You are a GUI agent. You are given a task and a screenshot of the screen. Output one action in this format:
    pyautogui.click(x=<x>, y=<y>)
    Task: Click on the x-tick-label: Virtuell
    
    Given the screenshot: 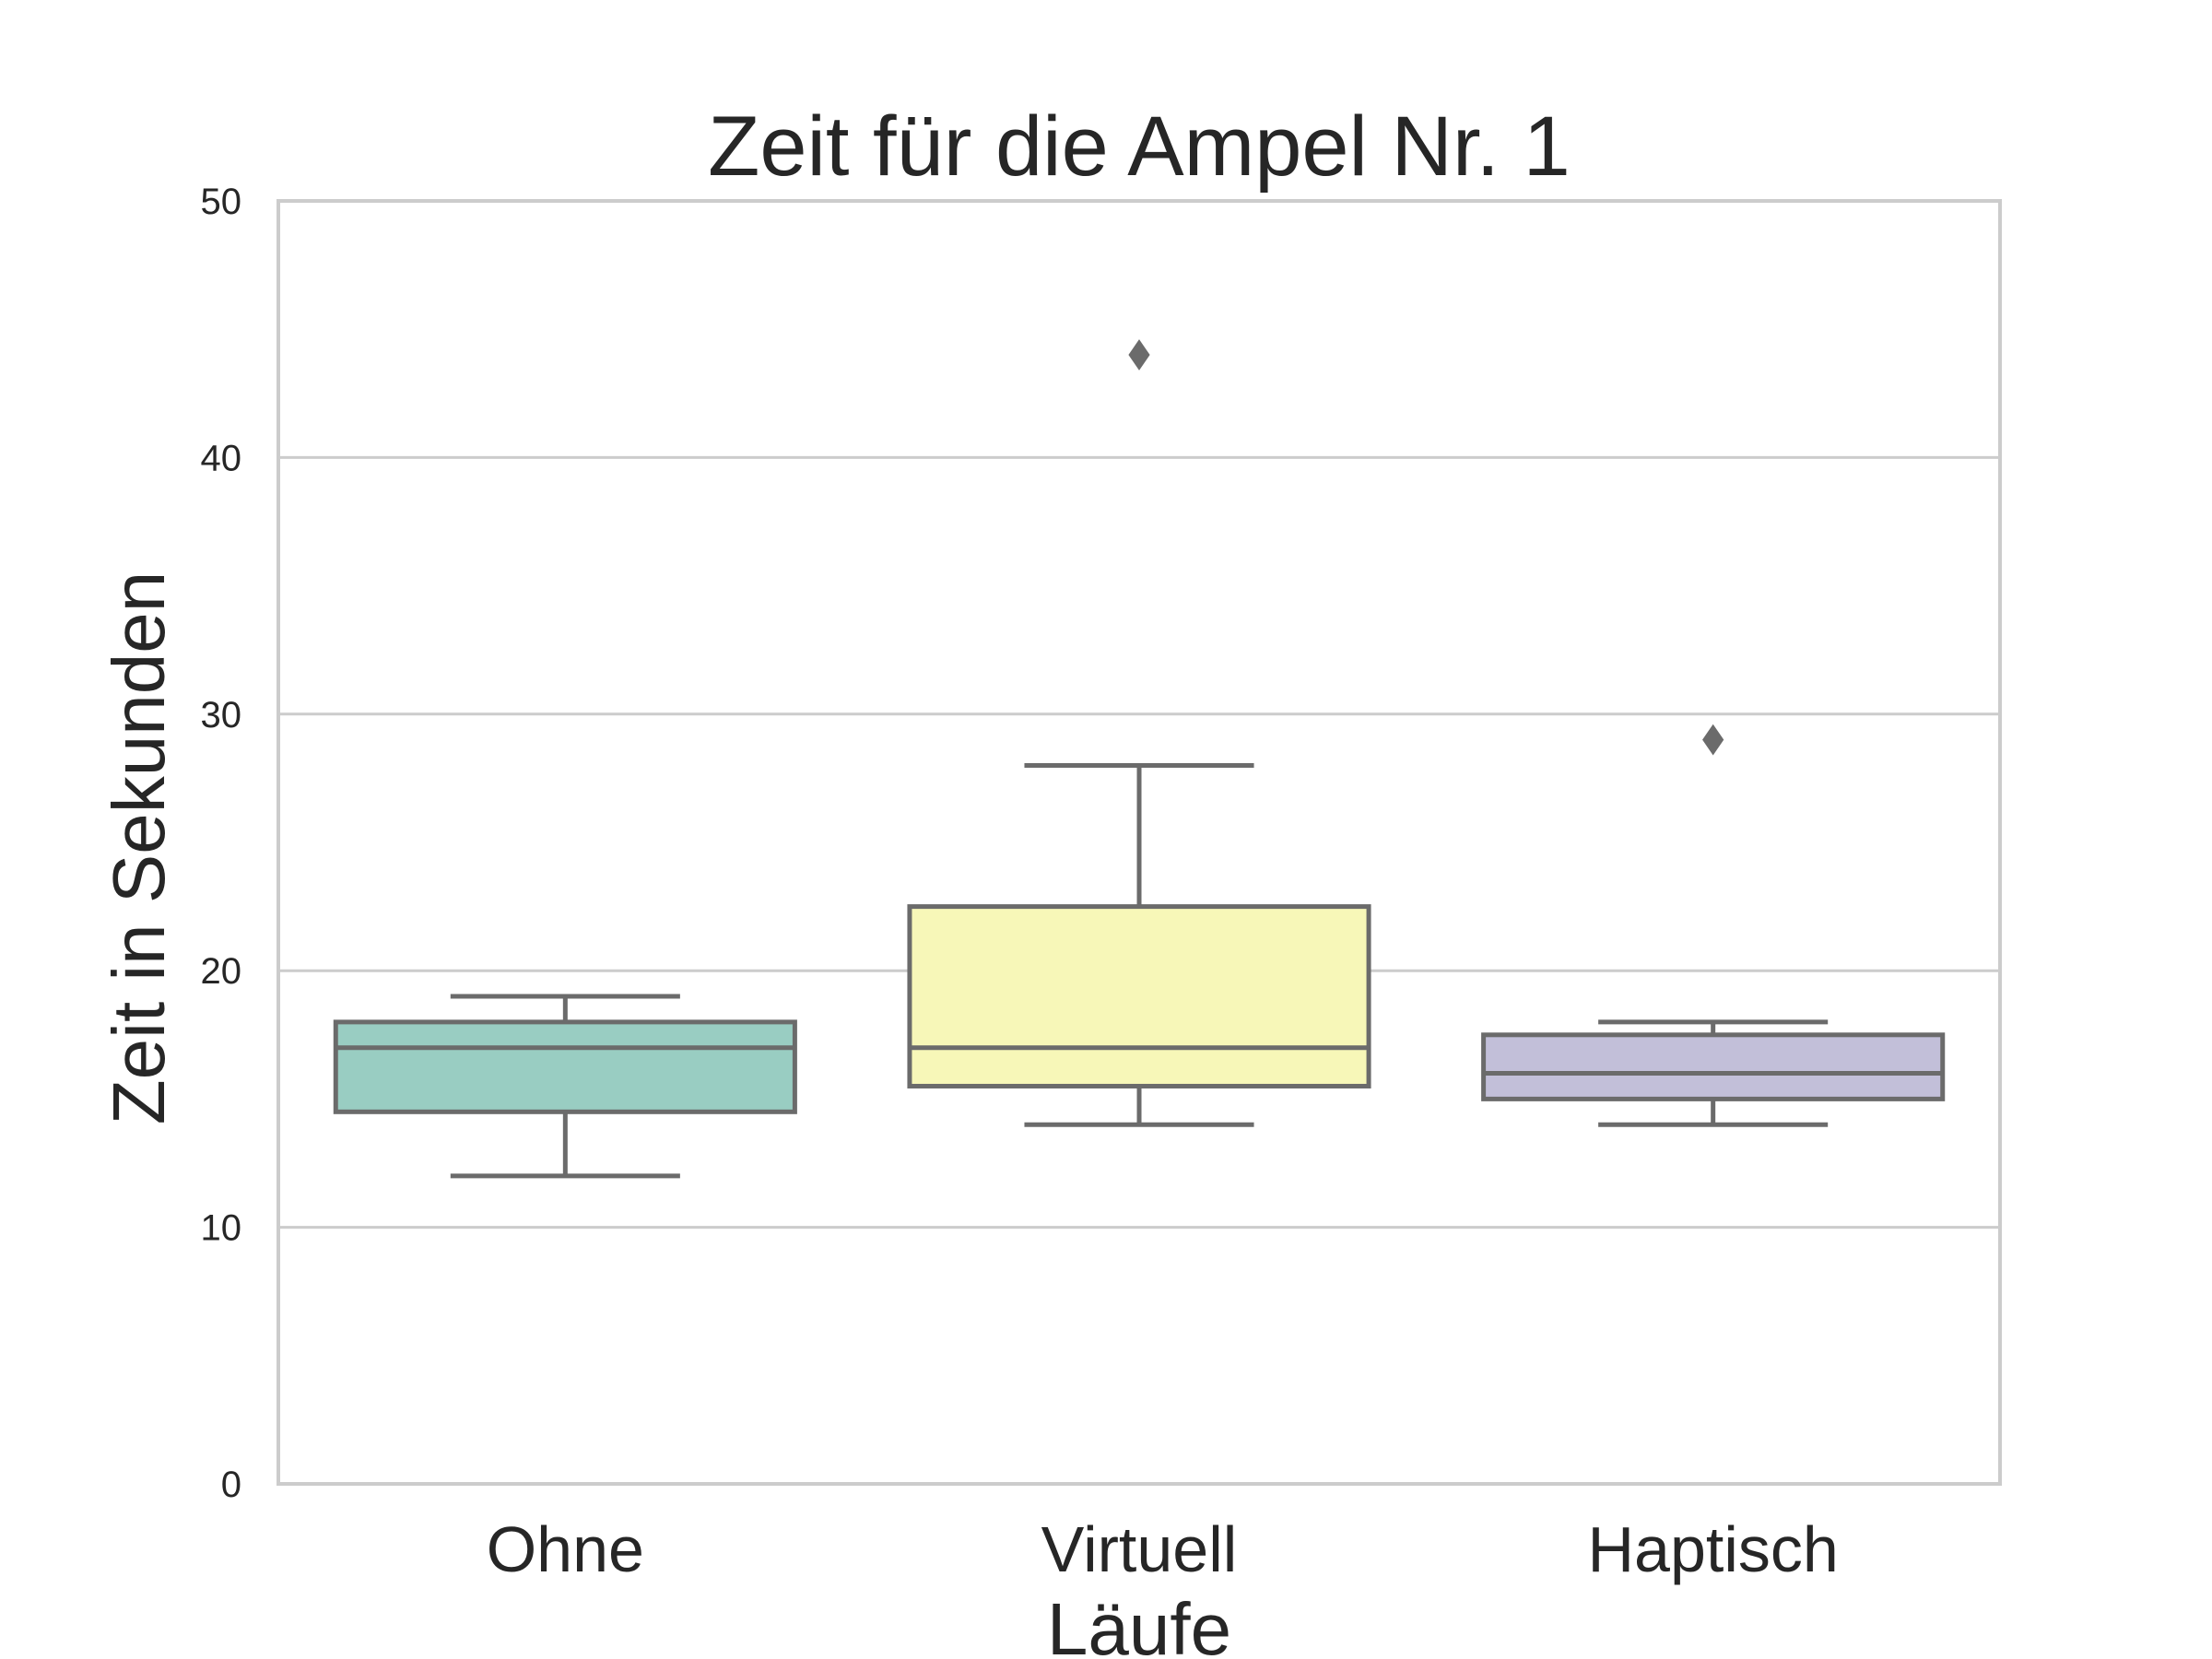 What is the action you would take?
    pyautogui.click(x=1139, y=1549)
    